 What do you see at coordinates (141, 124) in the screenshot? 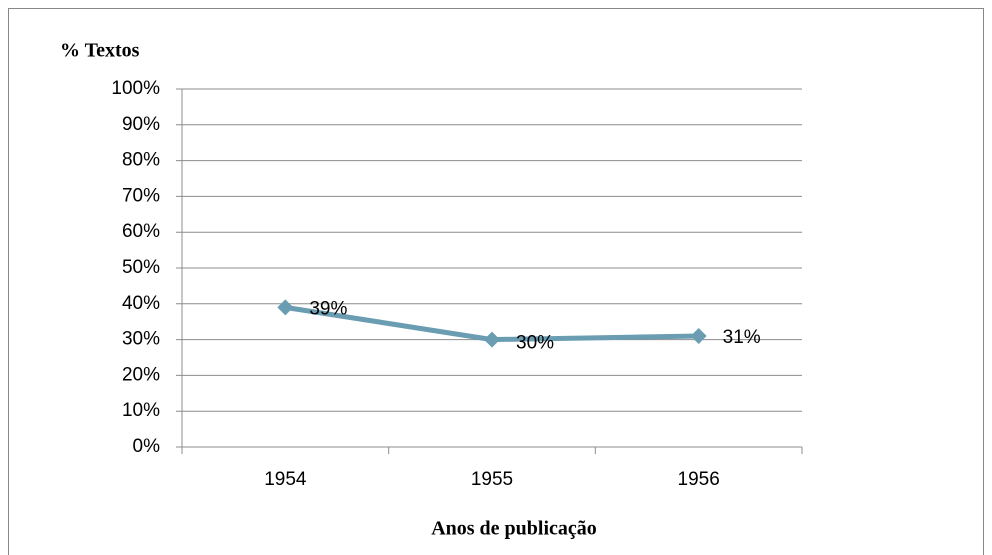
I see `y-tick-label: 90%` at bounding box center [141, 124].